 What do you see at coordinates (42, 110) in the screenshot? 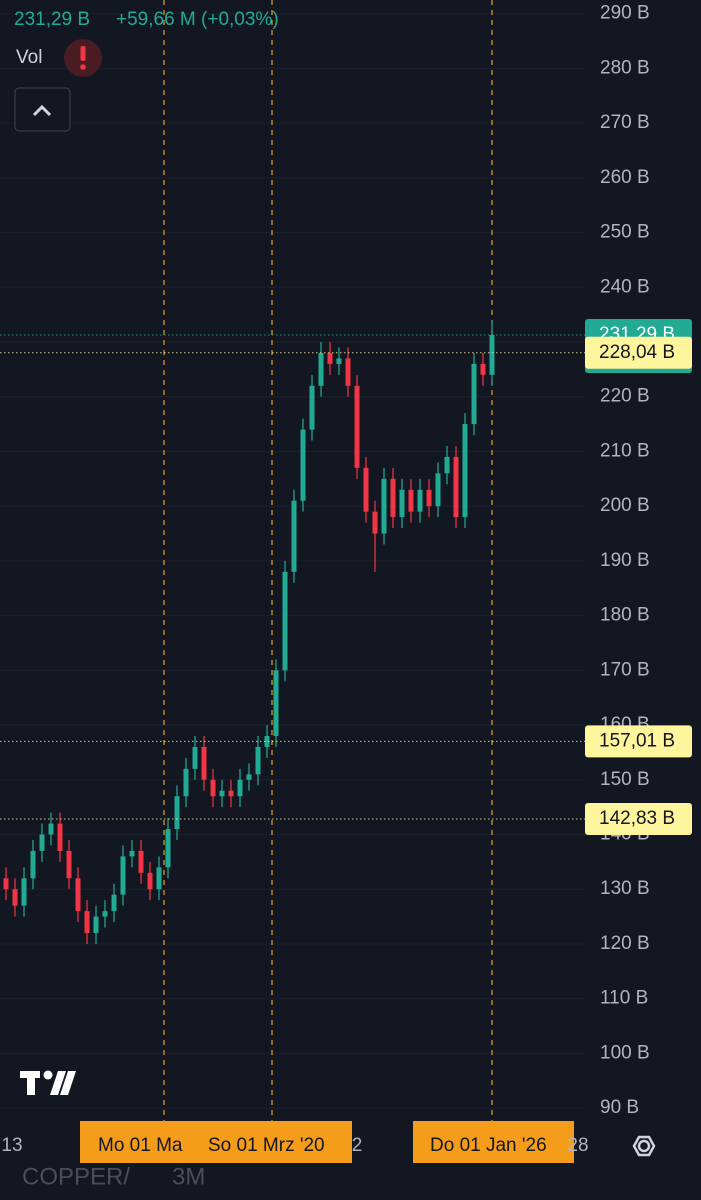
I see `chevron-up` at bounding box center [42, 110].